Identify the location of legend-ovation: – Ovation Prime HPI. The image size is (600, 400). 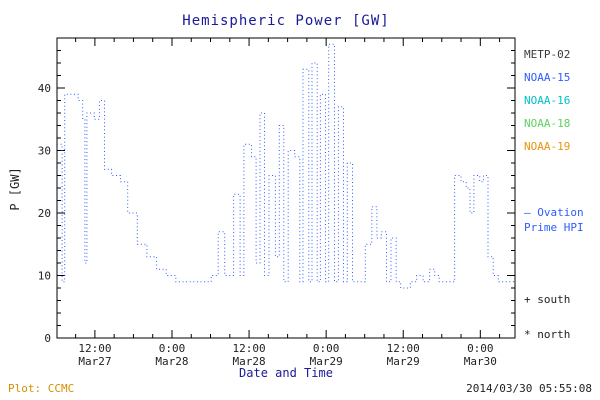
(554, 220).